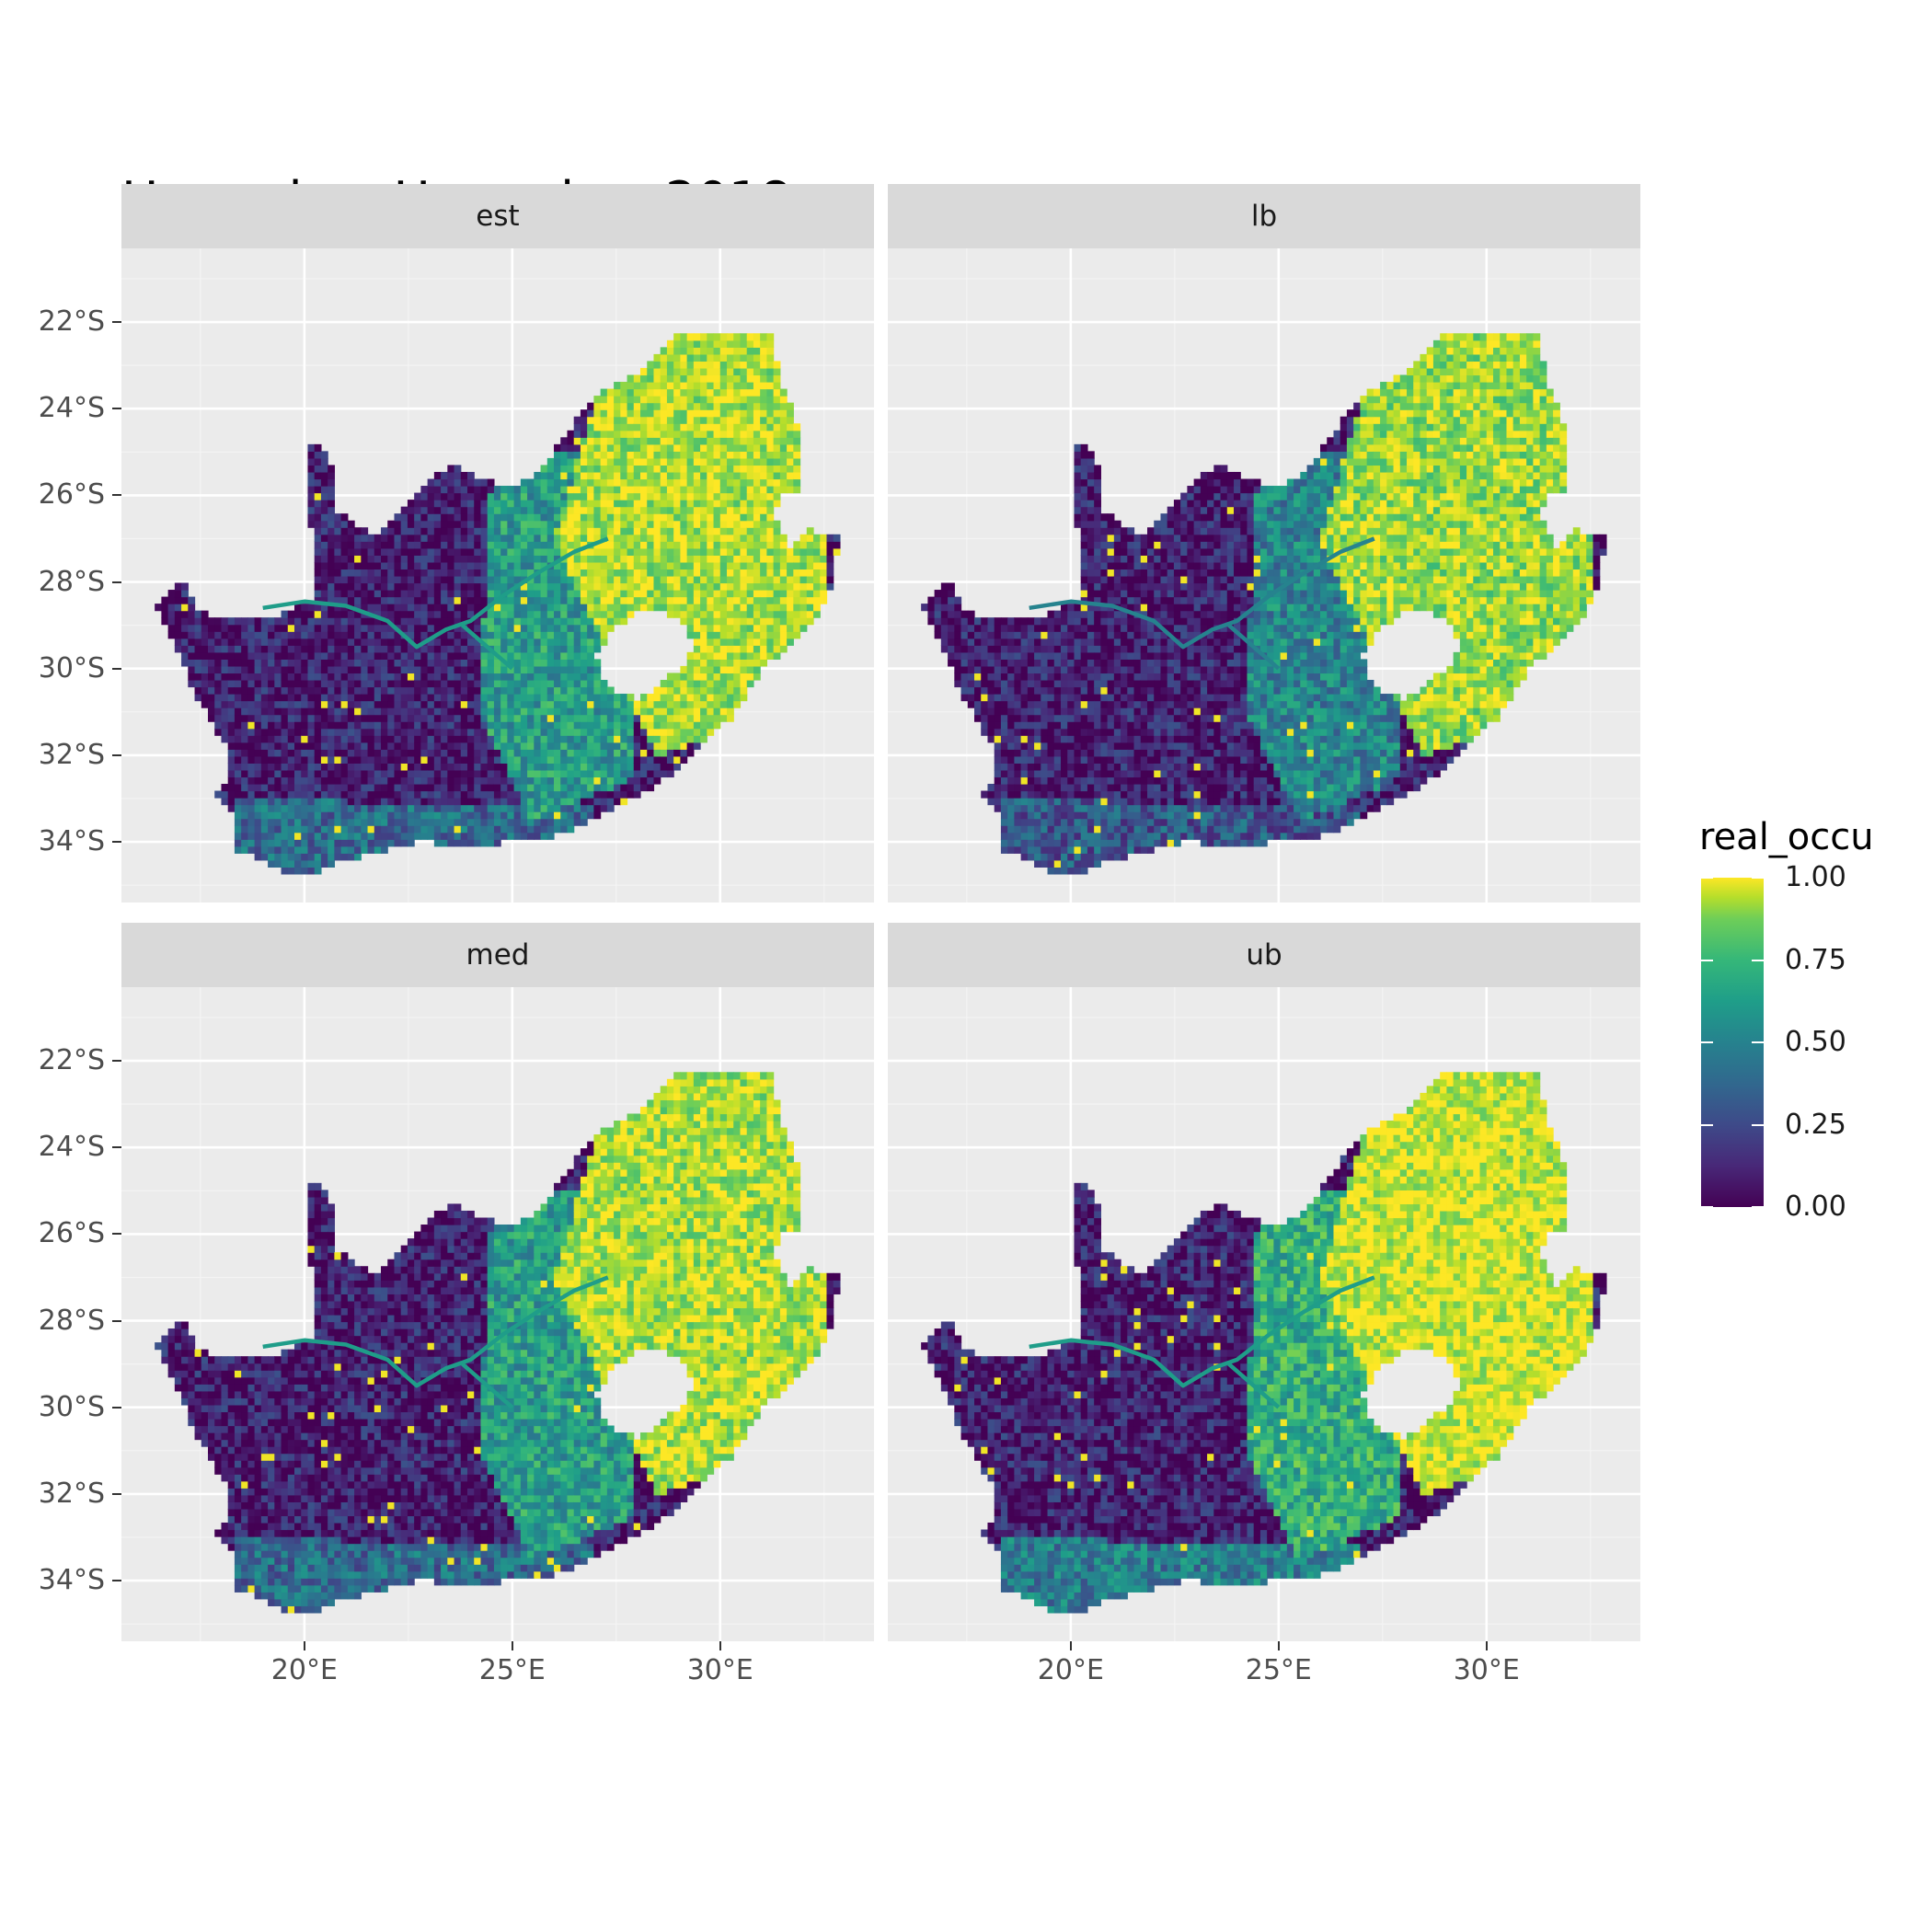 The width and height of the screenshot is (1932, 1932). I want to click on map-panel-med, so click(497, 1314).